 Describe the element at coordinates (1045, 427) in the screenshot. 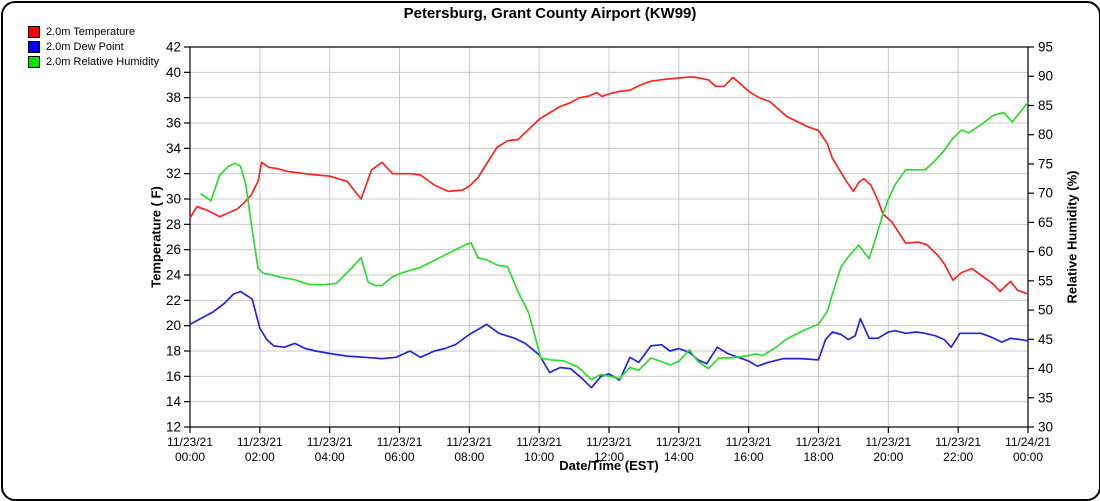

I see `right-tick-label: 30` at that location.